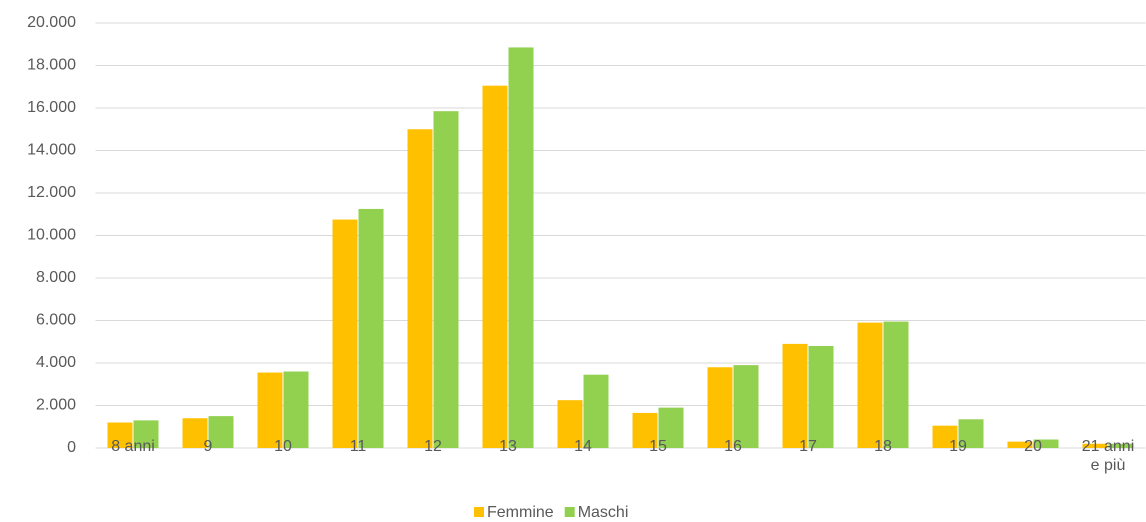 This screenshot has width=1146, height=522. I want to click on y-tick-label: 2.000, so click(56, 405).